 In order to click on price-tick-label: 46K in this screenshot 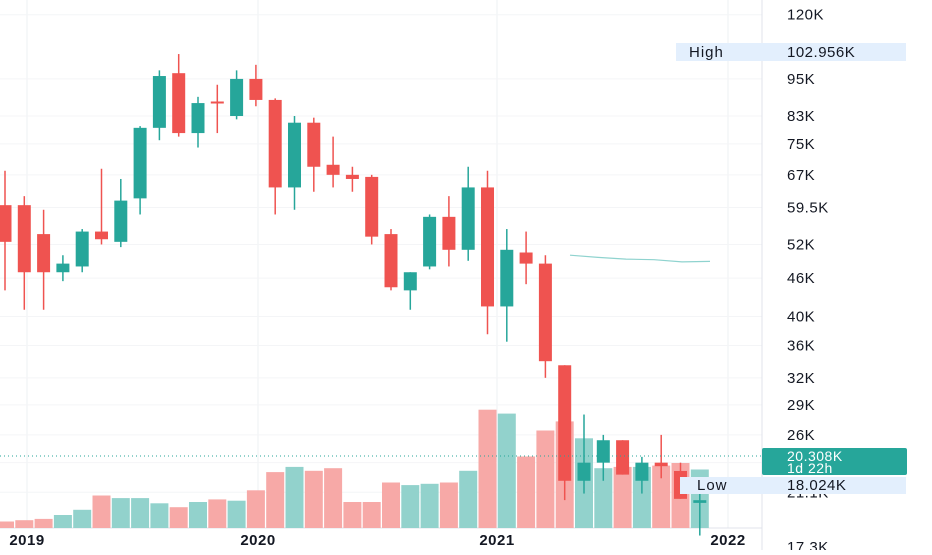, I will do `click(801, 278)`.